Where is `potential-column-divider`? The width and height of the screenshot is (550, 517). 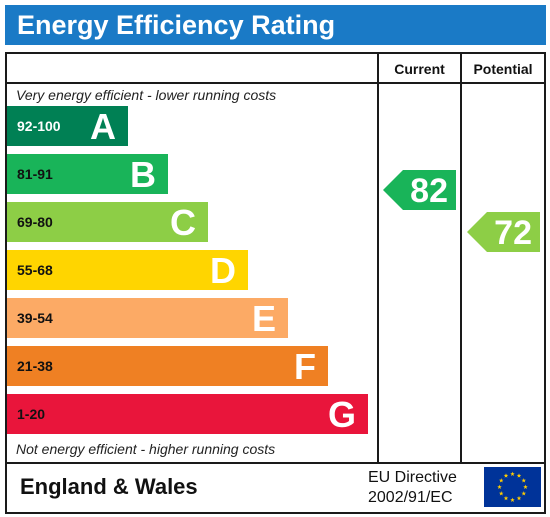
potential-column-divider is located at coordinates (461, 258).